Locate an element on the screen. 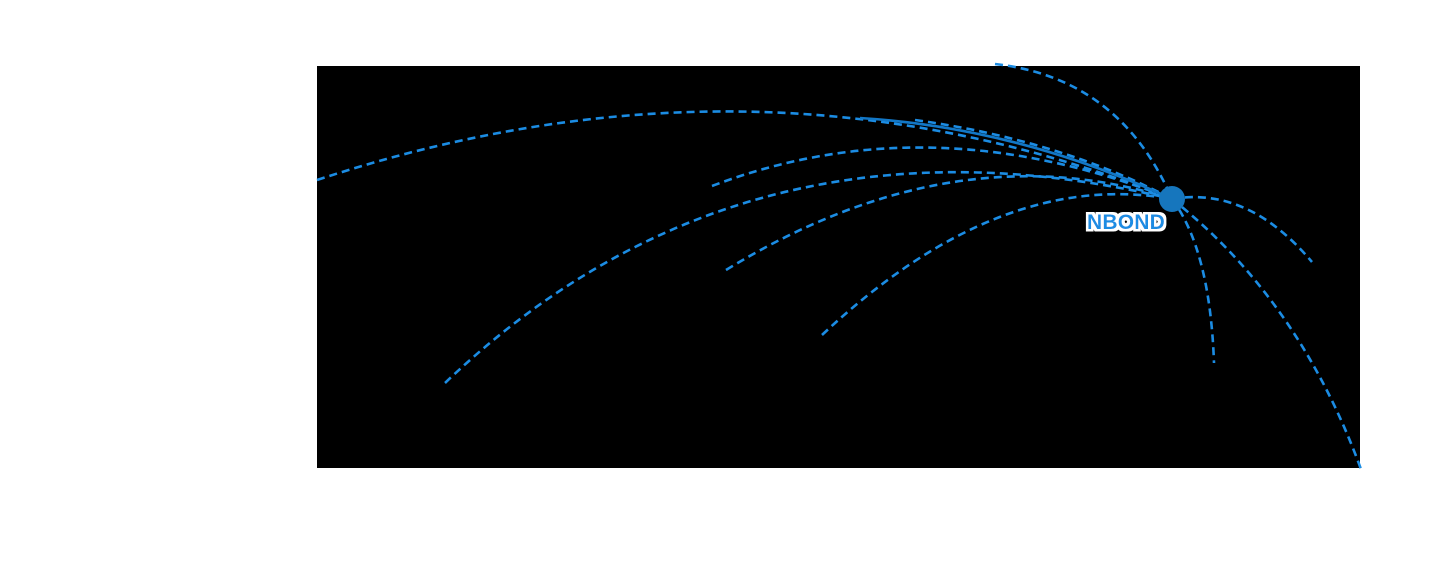 Image resolution: width=1450 pixels, height=576 pixels. node-marker-nbond is located at coordinates (1172, 199).